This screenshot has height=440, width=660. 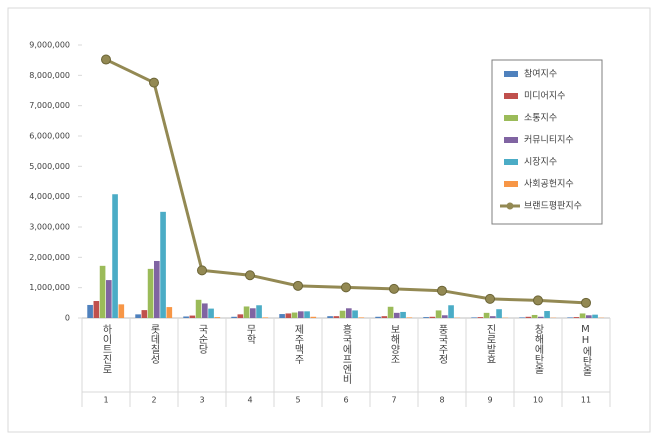 I want to click on x-tick-label: 하이트진로, so click(x=106, y=348).